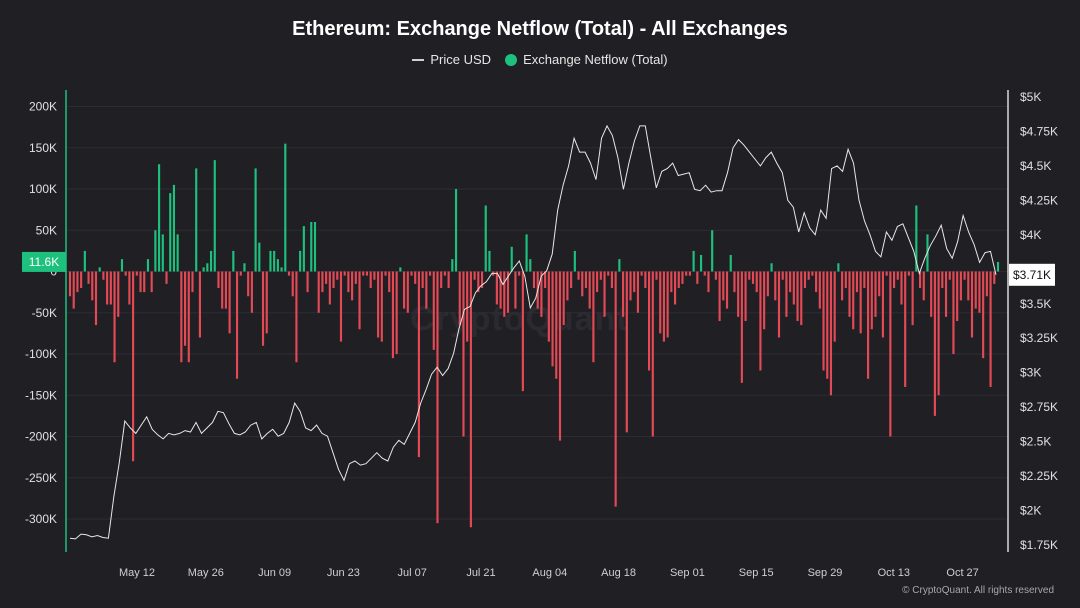  I want to click on x-tick-label: Sep 01, so click(687, 573).